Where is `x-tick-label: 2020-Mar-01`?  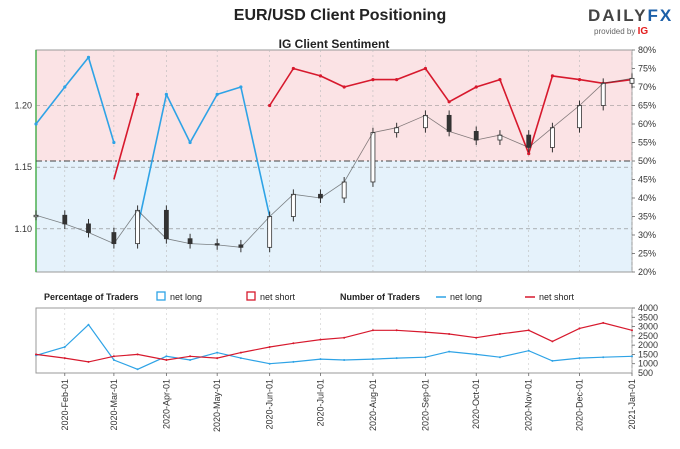 x-tick-label: 2020-Mar-01 is located at coordinates (114, 405).